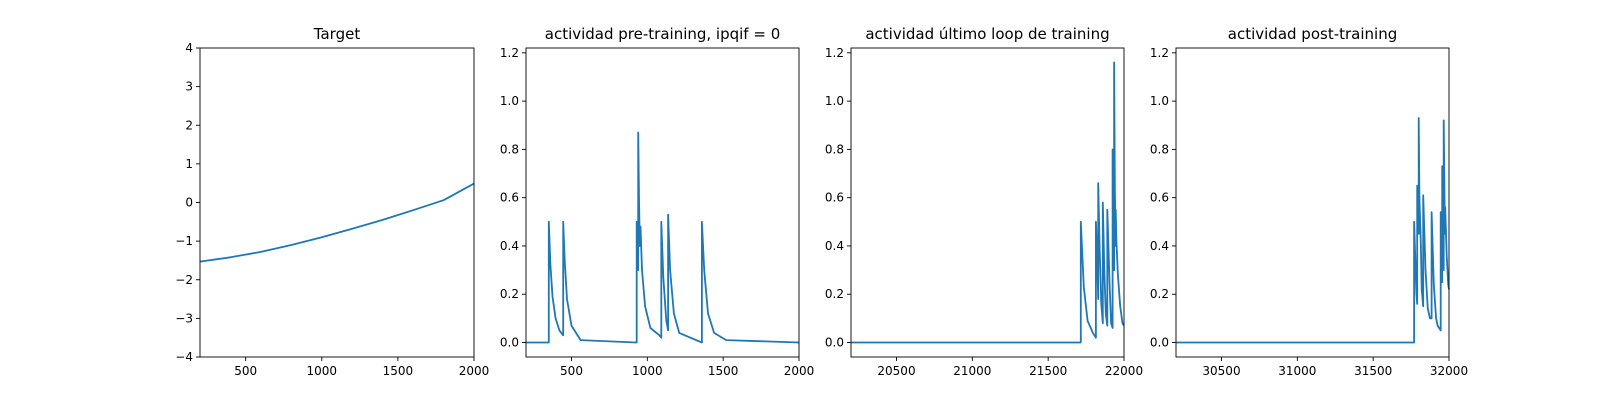  What do you see at coordinates (972, 371) in the screenshot?
I see `x-tick-label: 21000` at bounding box center [972, 371].